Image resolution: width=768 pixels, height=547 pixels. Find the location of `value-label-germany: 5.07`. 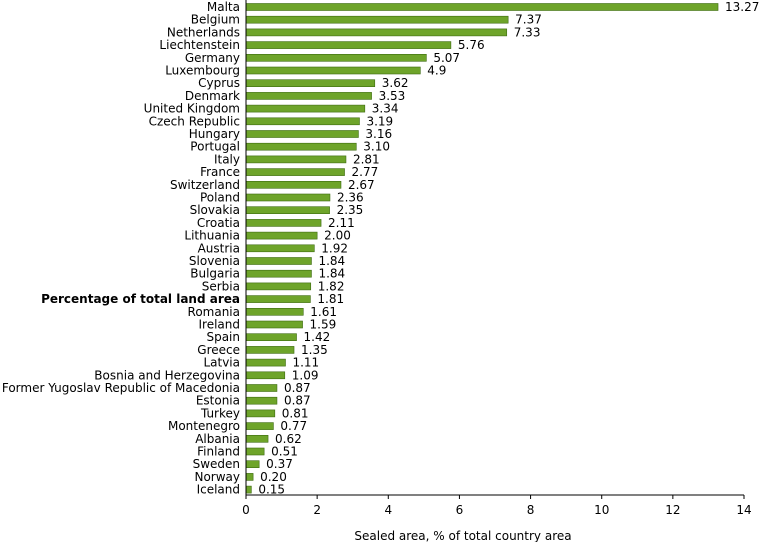

value-label-germany: 5.07 is located at coordinates (446, 58).